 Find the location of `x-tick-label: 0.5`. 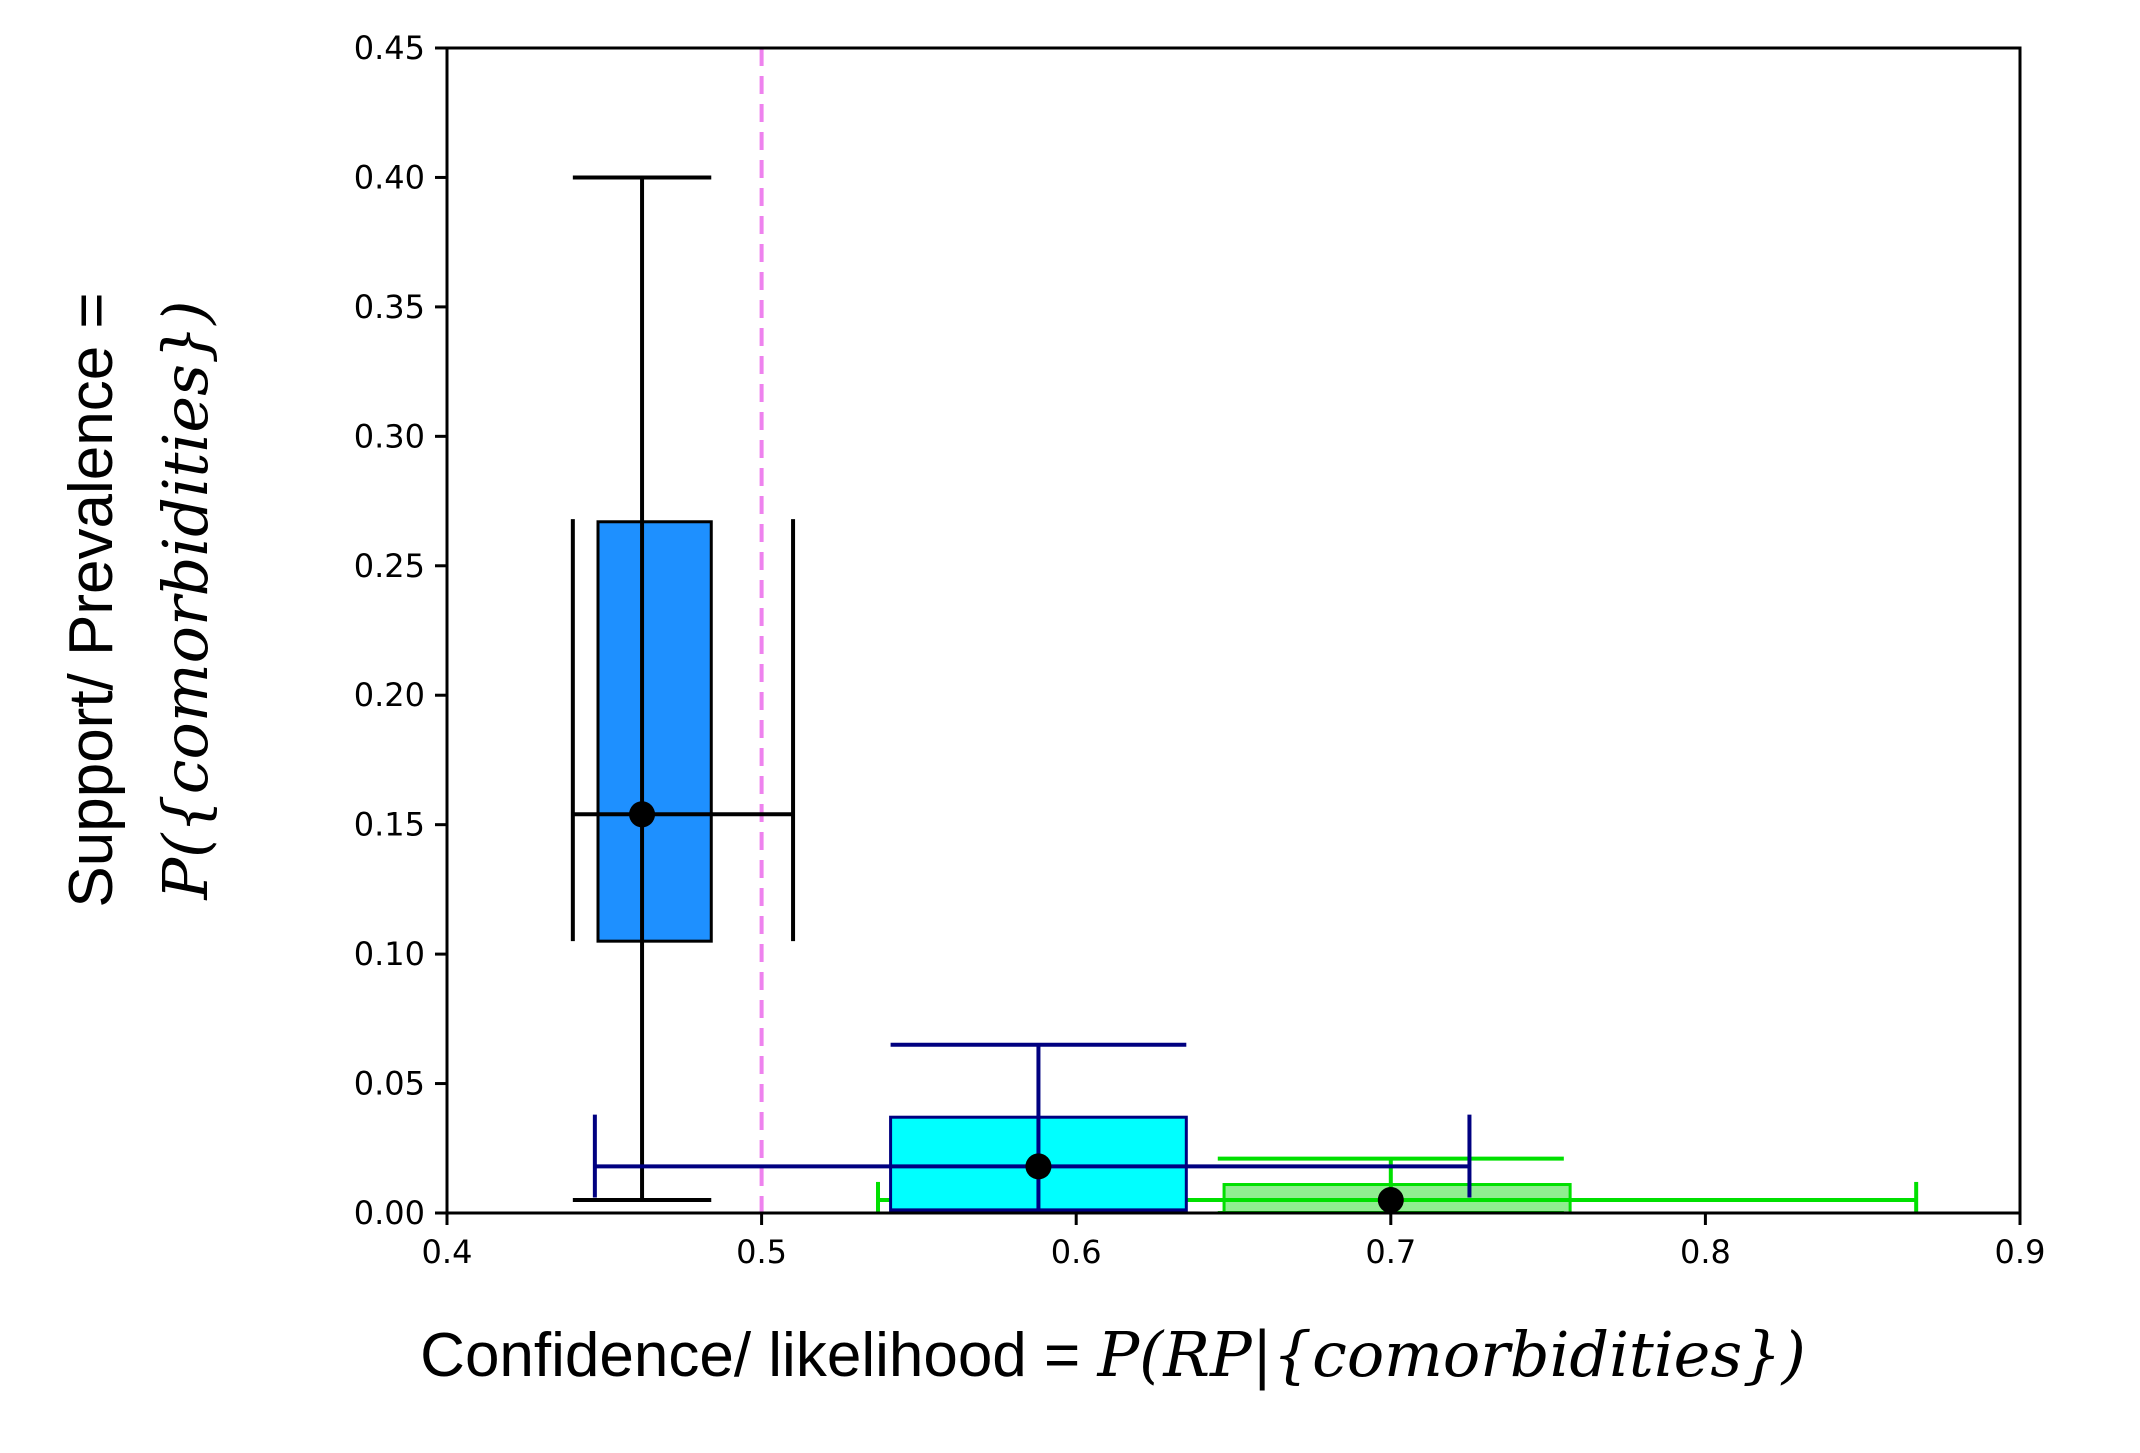

x-tick-label: 0.5 is located at coordinates (761, 1252).